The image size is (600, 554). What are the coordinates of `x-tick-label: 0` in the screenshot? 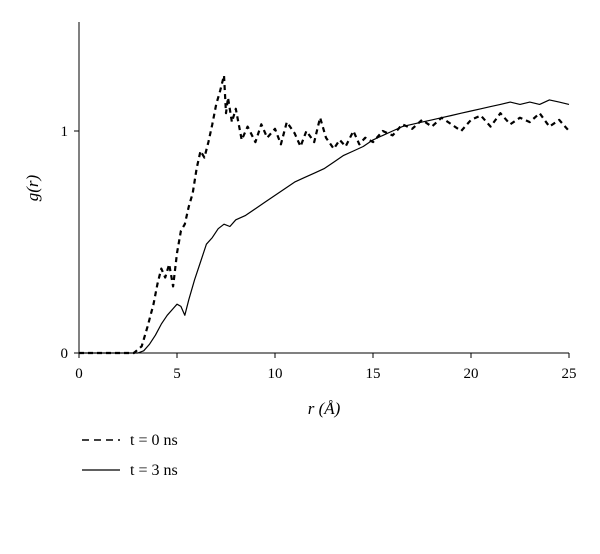 It's located at (79, 374).